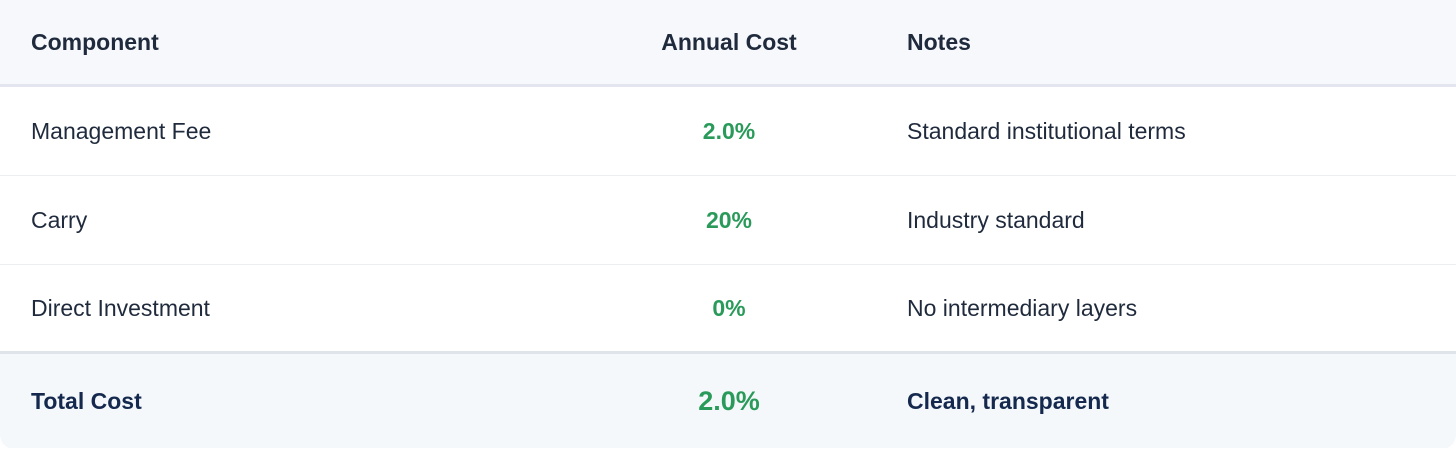  I want to click on table-cell: Management Fee, so click(290, 130).